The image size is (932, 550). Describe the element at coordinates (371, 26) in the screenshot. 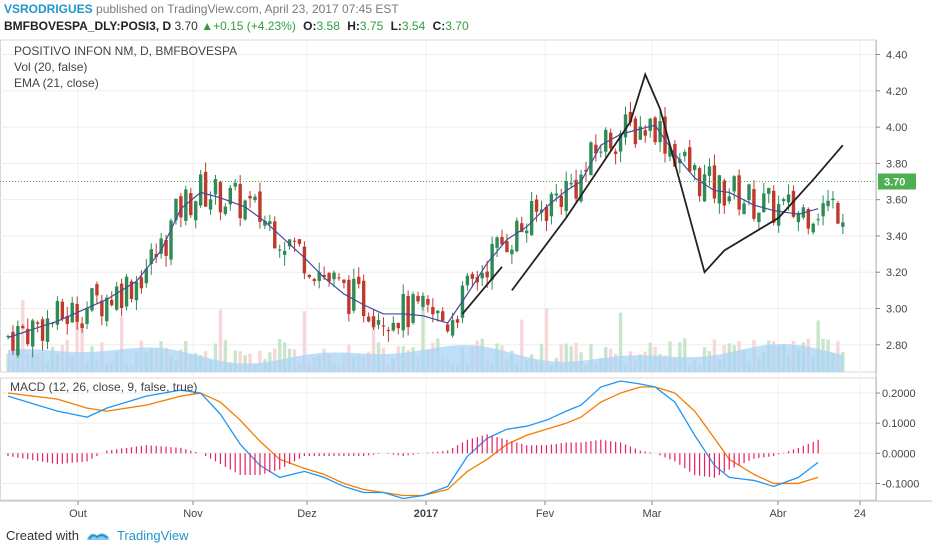

I see `high-value: 3.75` at that location.